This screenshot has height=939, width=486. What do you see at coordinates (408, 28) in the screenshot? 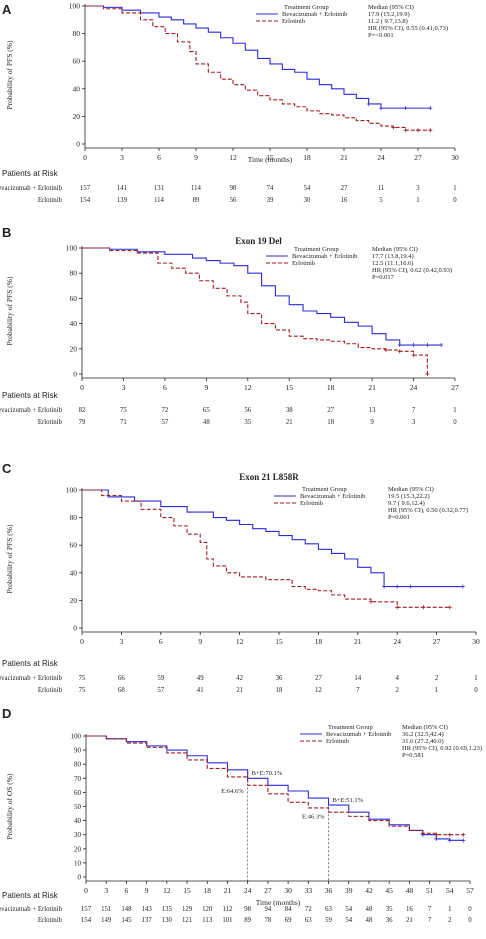
I see `hazard-ratio: HR (95% CI), 0.55 (0.41,0.73)` at bounding box center [408, 28].